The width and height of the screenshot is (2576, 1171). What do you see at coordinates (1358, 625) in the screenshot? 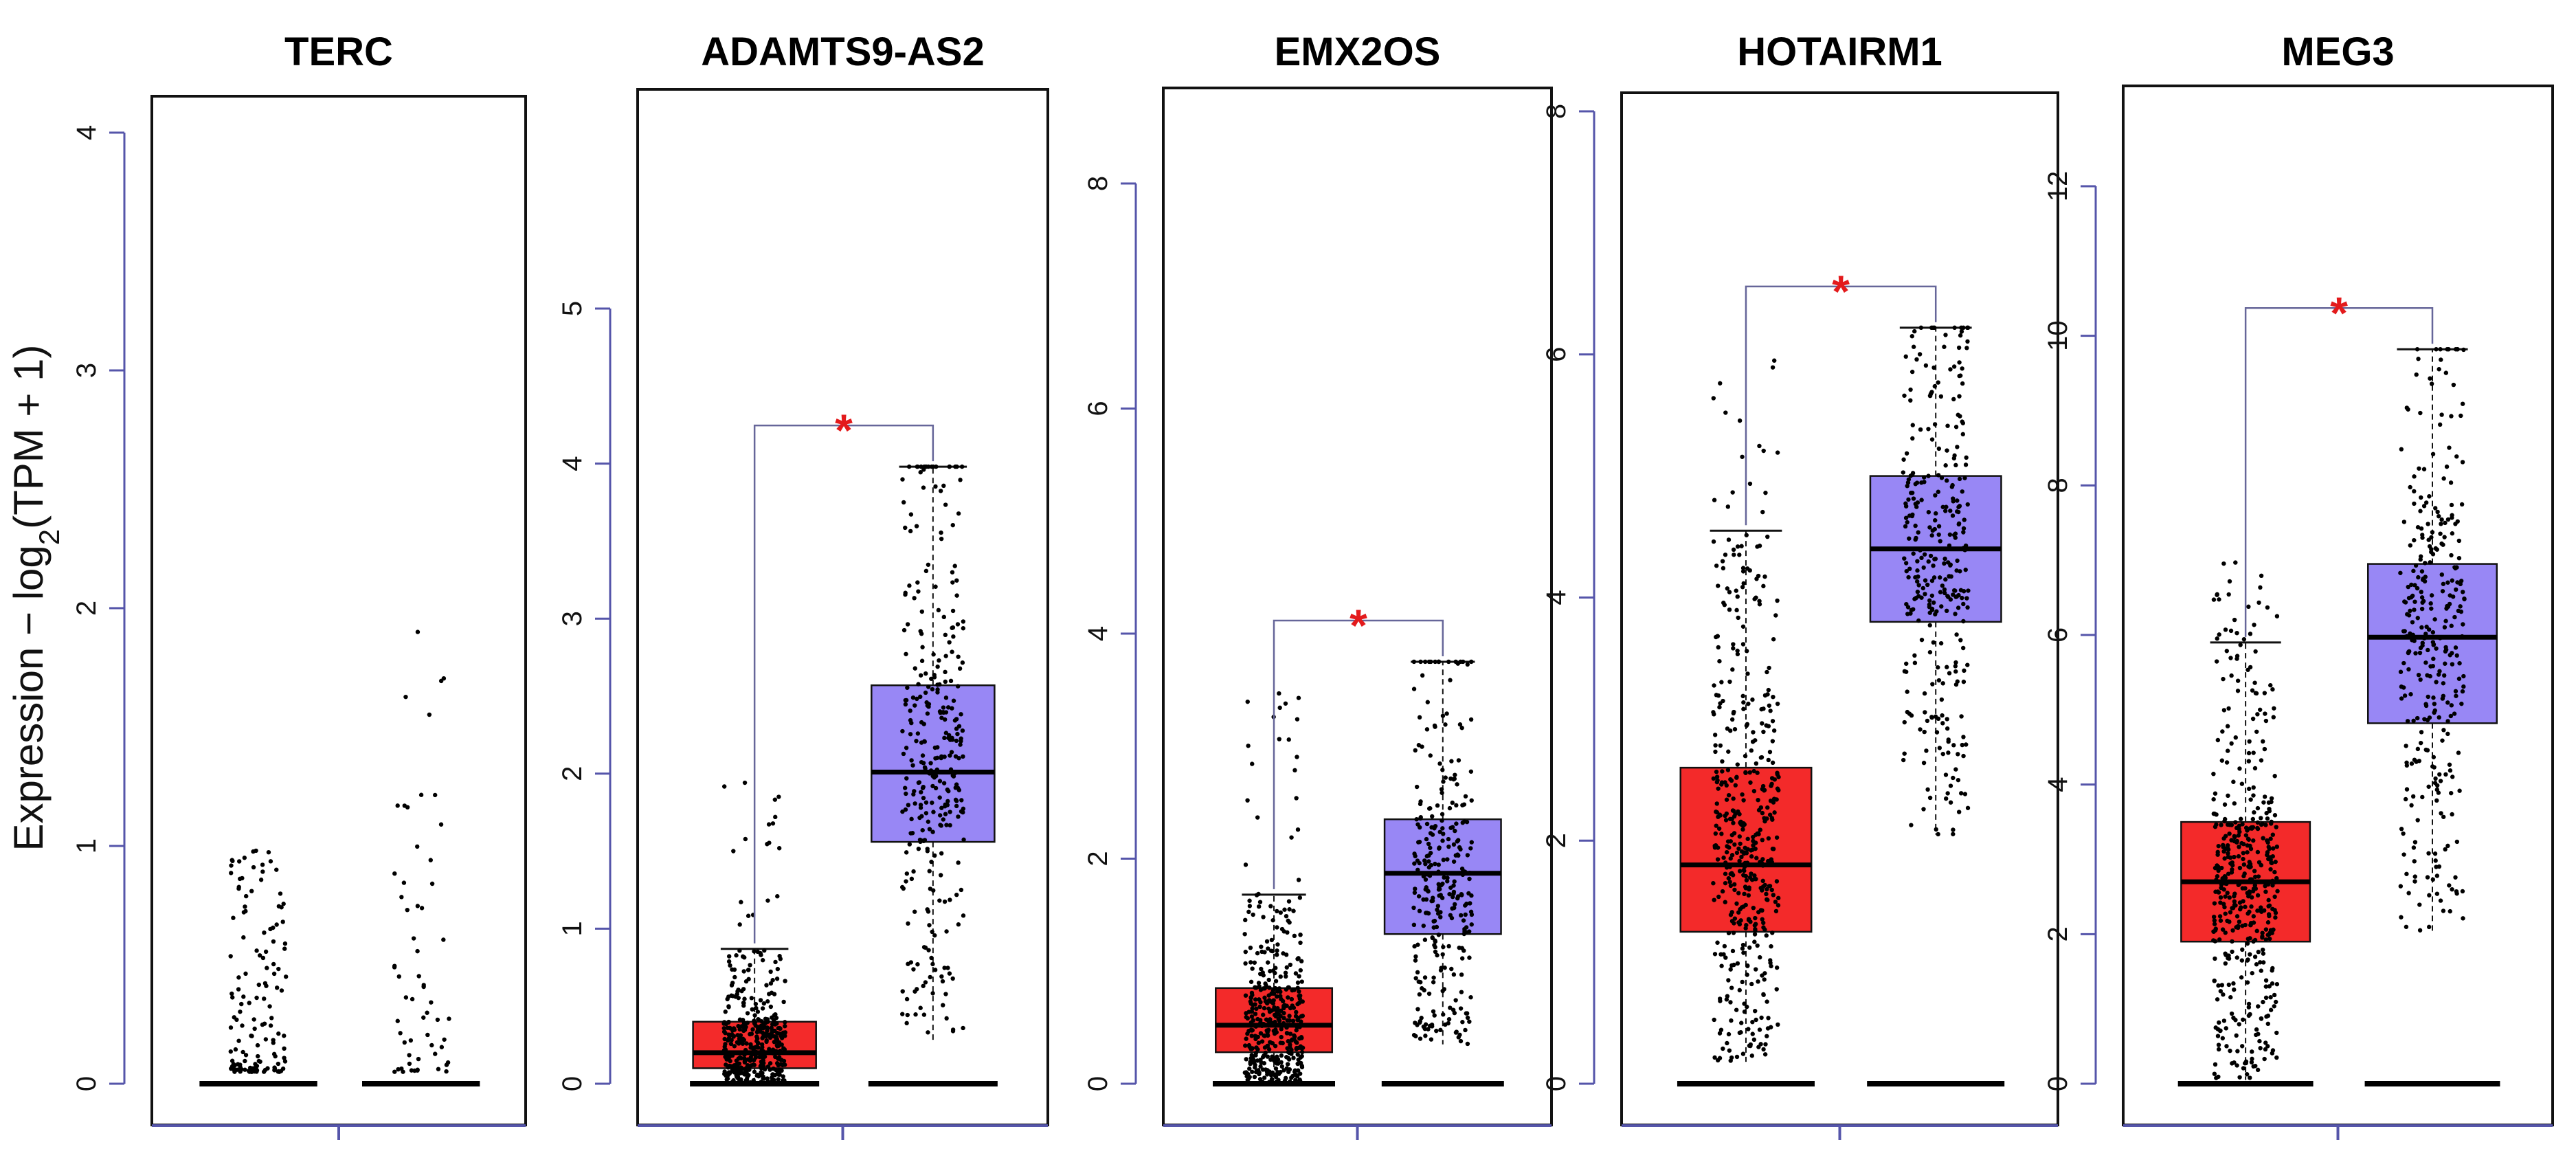
I see `significance-star: *` at bounding box center [1358, 625].